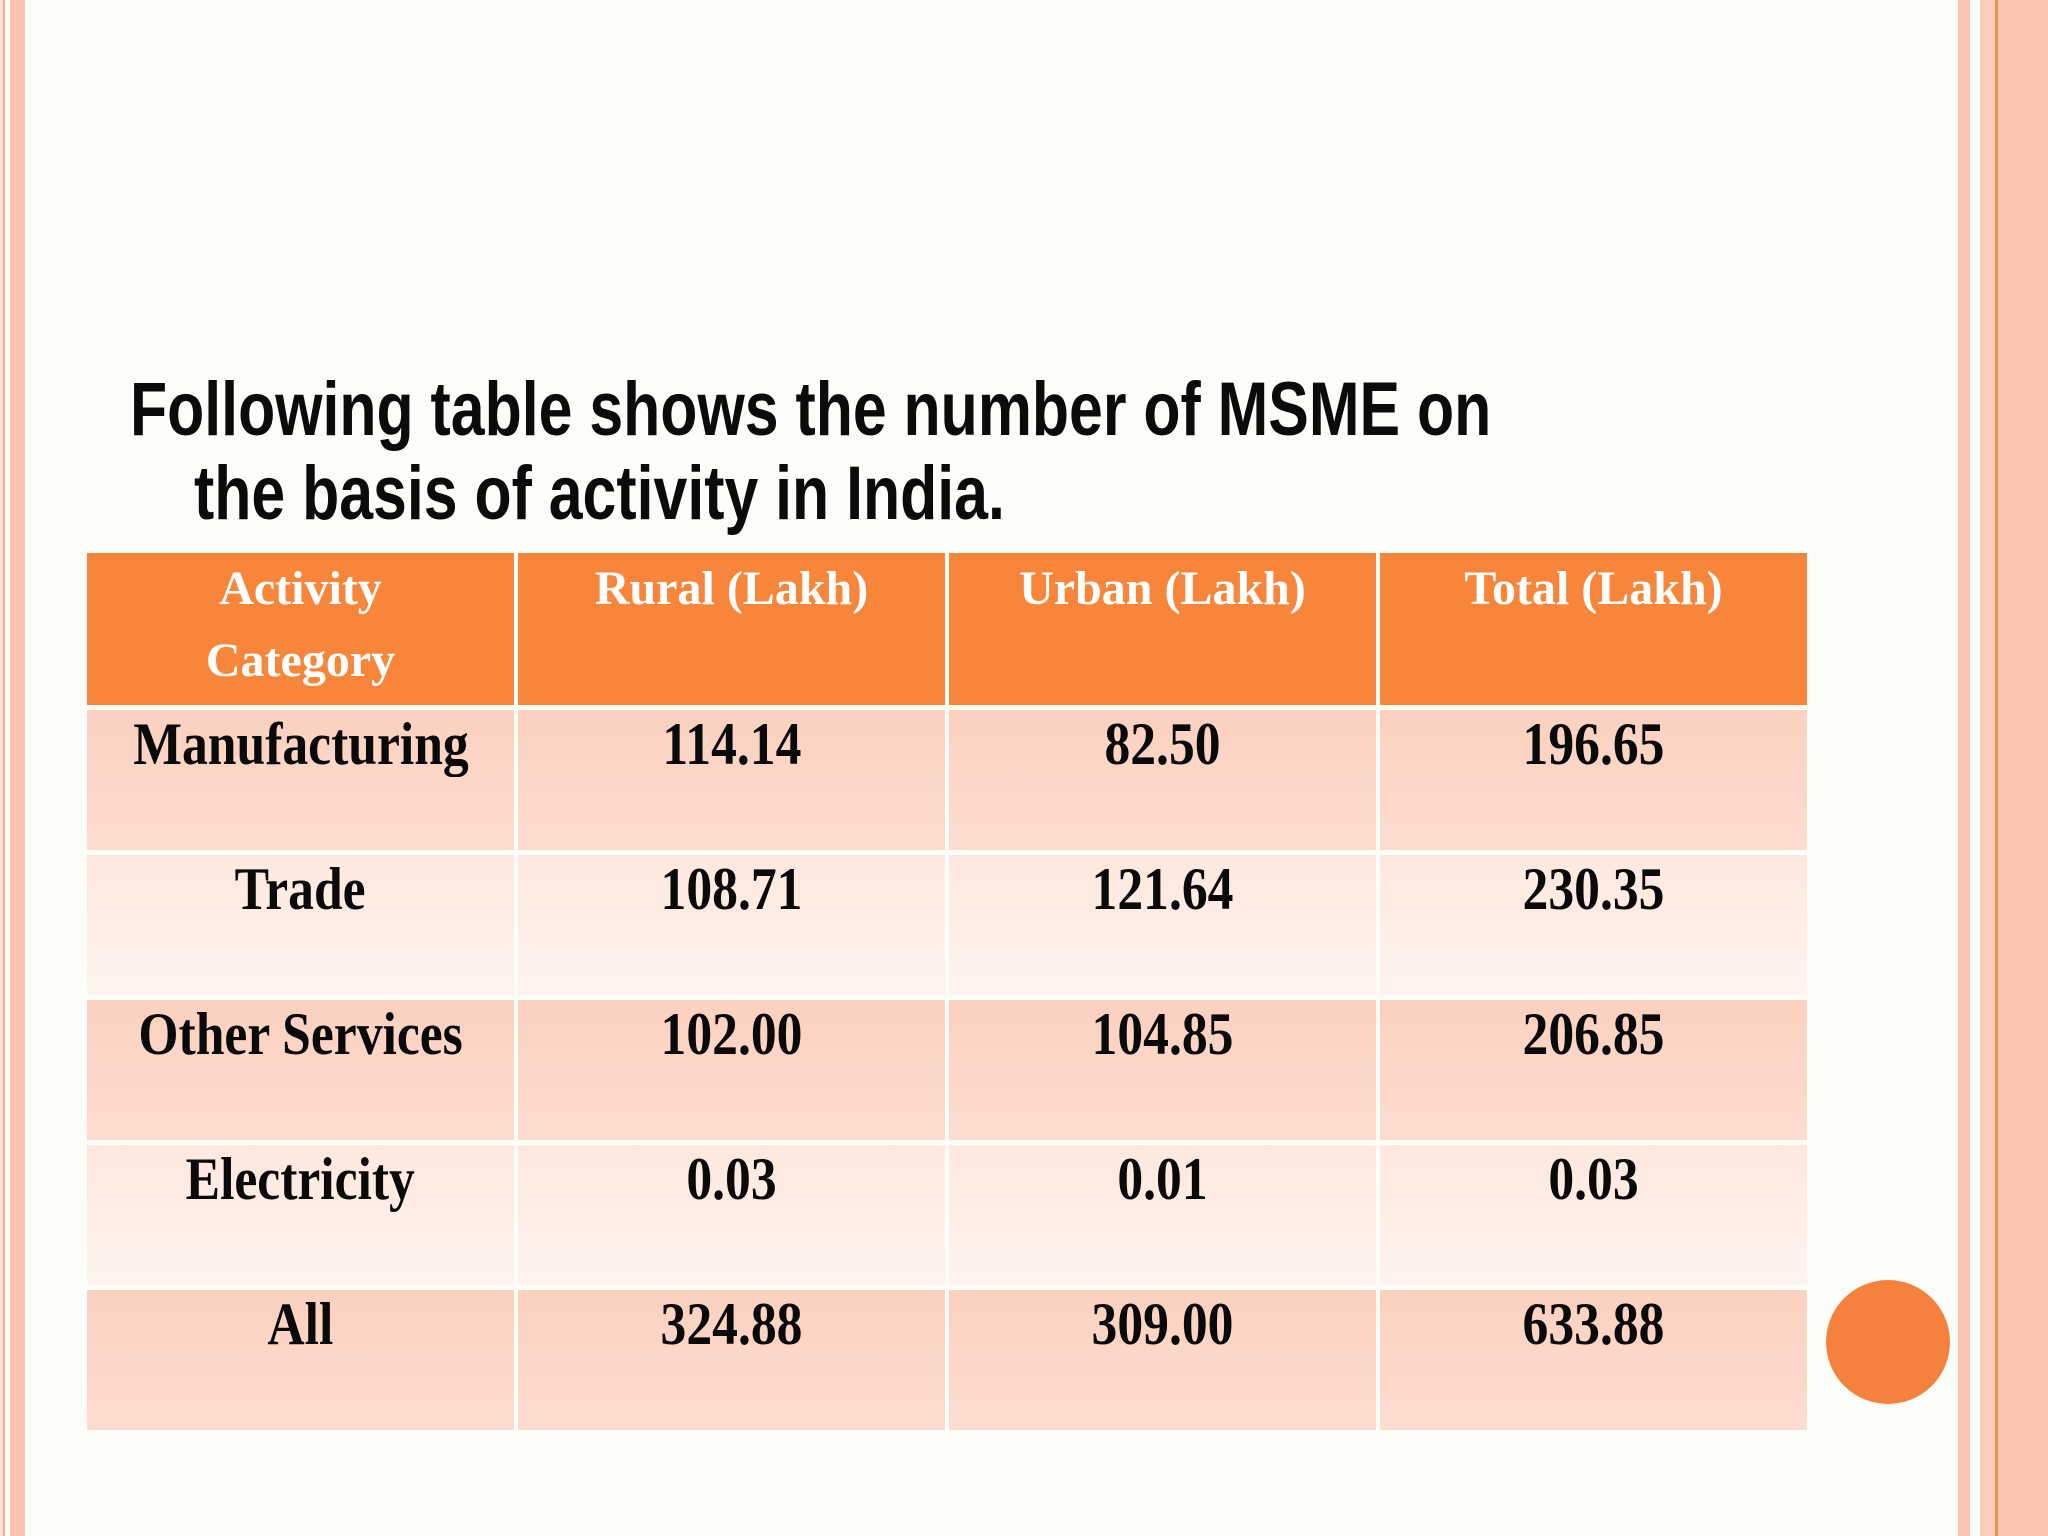 Image resolution: width=2048 pixels, height=1536 pixels. Describe the element at coordinates (1162, 780) in the screenshot. I see `table-cell: 82.50` at that location.